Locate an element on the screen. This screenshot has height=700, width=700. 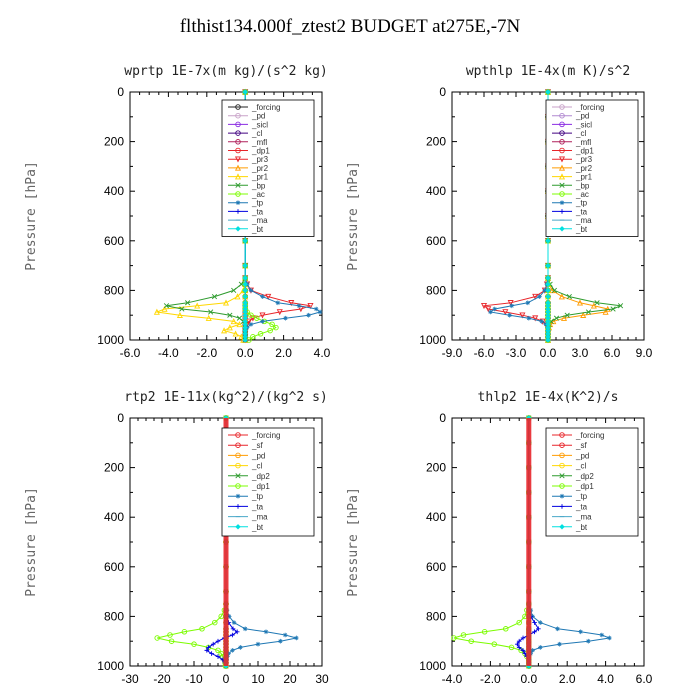
legend-label: _pr1 is located at coordinates (584, 177).